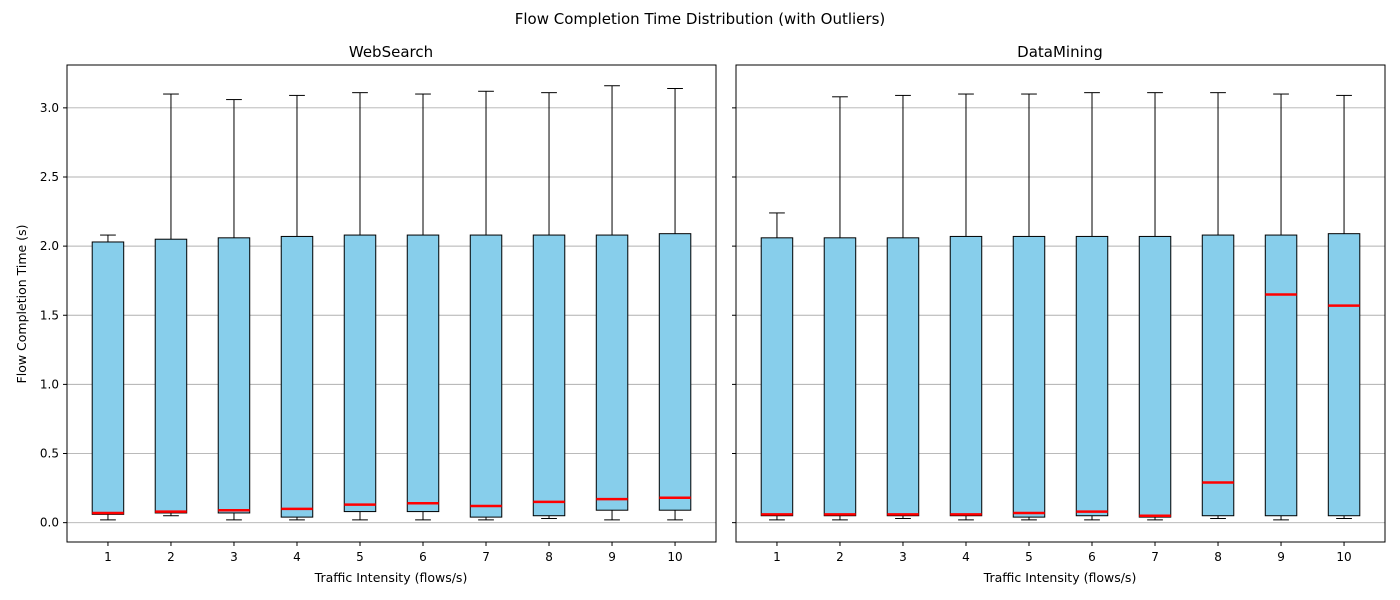 The image size is (1400, 600). I want to click on x-tick-label-datamining-8: 8, so click(1218, 557).